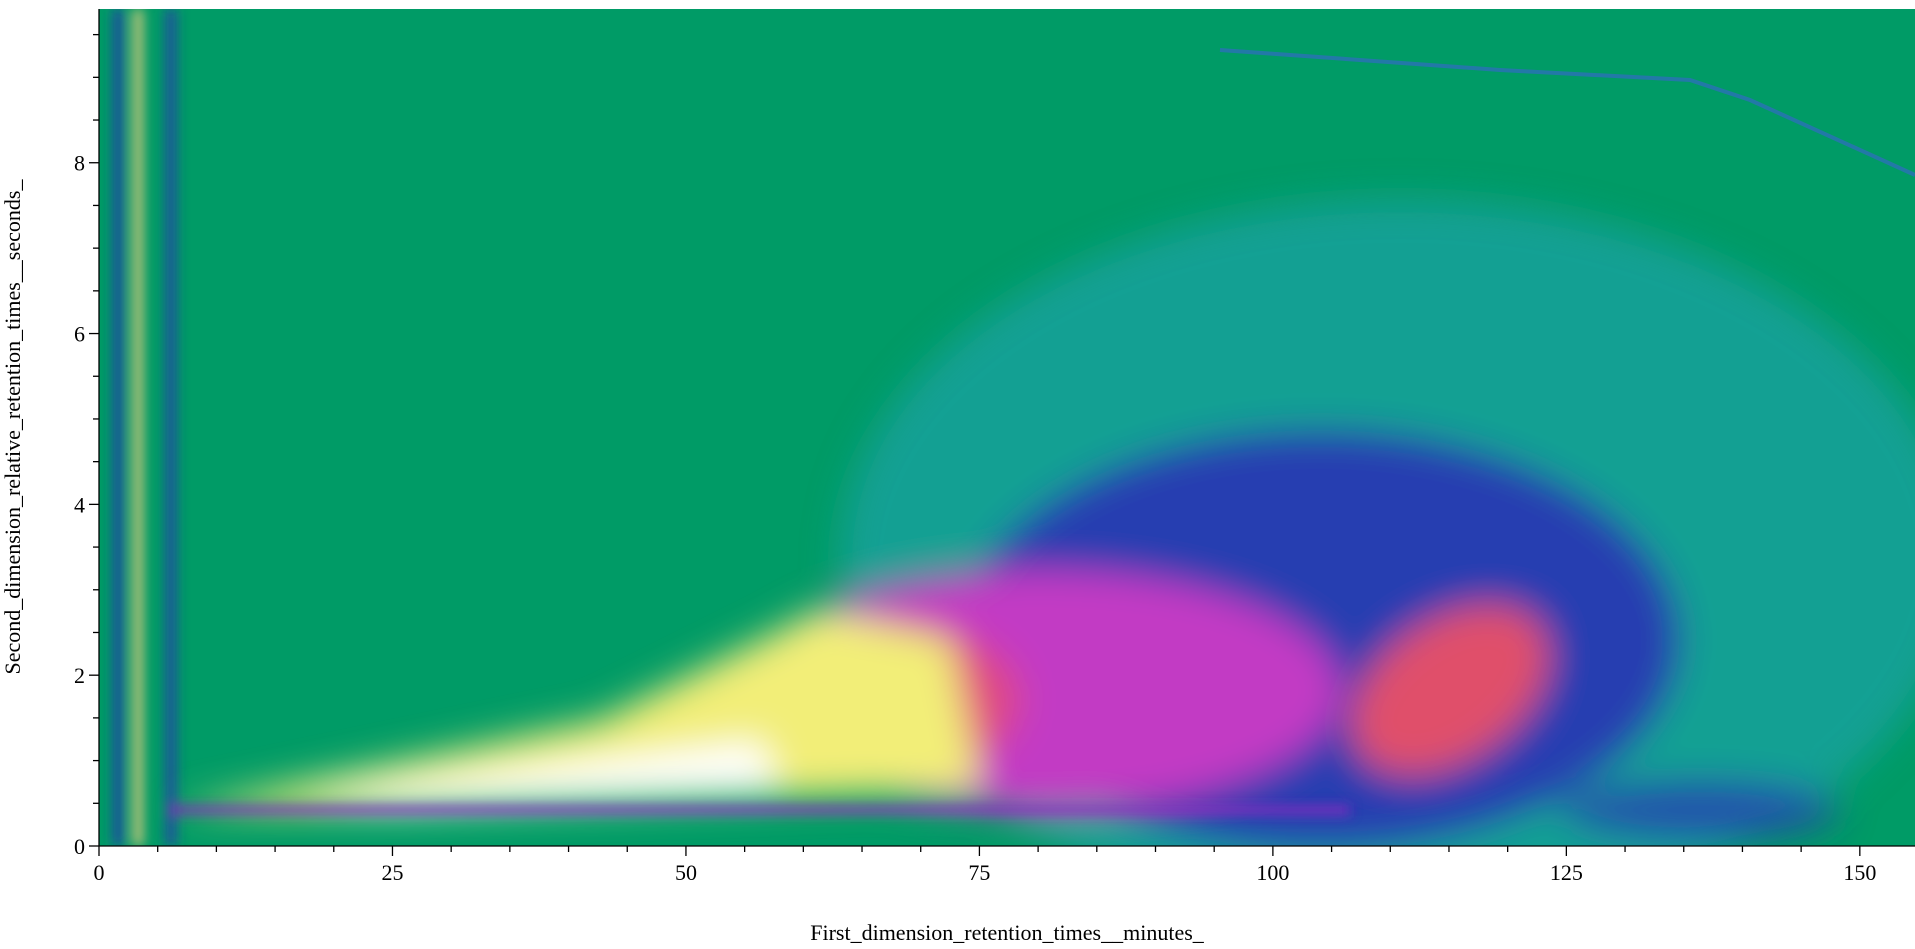  Describe the element at coordinates (979, 872) in the screenshot. I see `x-tick-label: 75` at that location.